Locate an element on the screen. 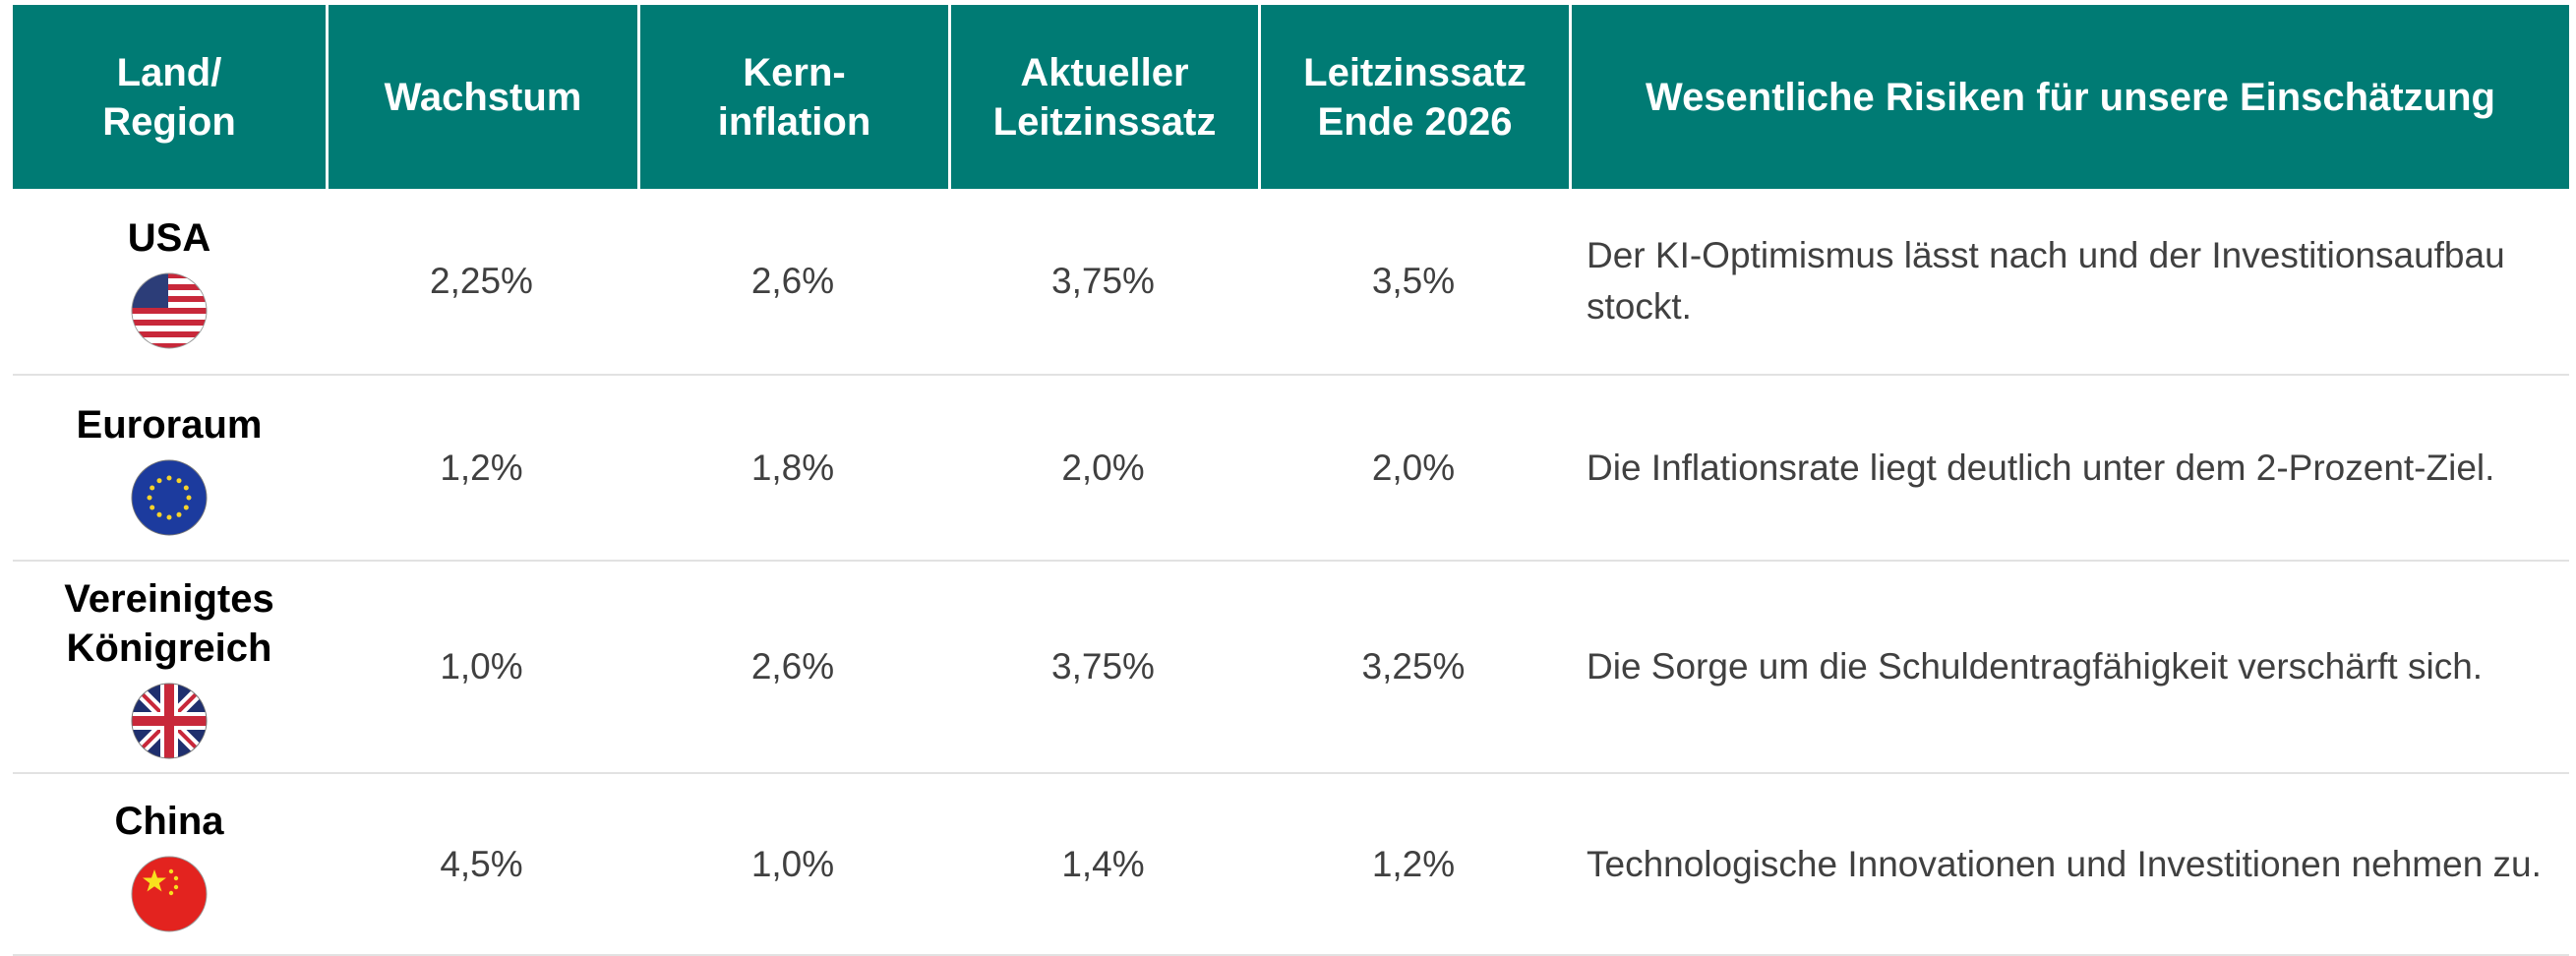 This screenshot has height=956, width=2576. value-cell: 2,25% is located at coordinates (481, 281).